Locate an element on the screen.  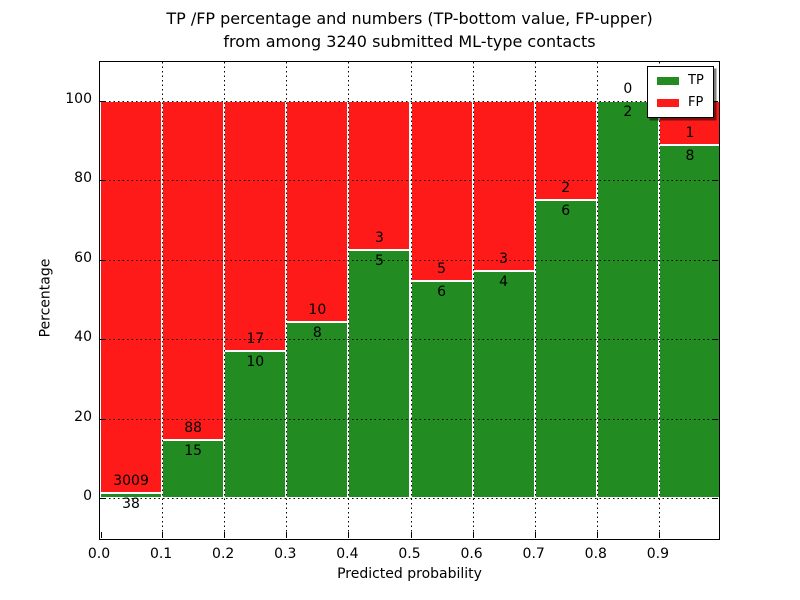
fp-count-label: 5 is located at coordinates (441, 269).